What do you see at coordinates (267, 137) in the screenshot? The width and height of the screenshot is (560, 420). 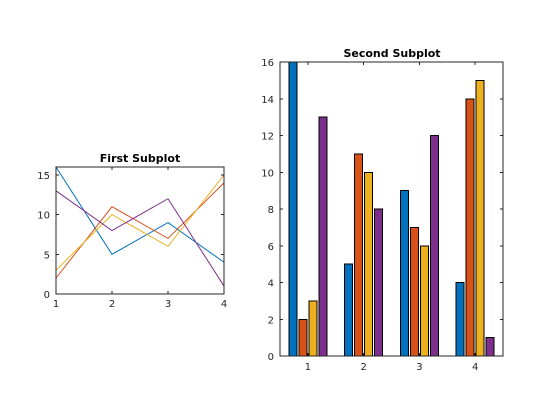 I see `second-subplot-y-tick-label: 12` at bounding box center [267, 137].